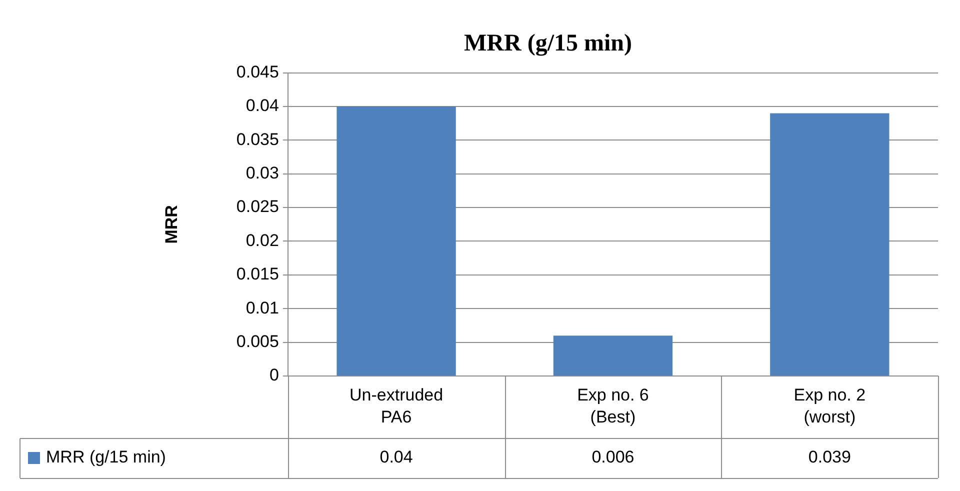 The height and width of the screenshot is (491, 960). I want to click on x-tick-label: Exp no. 6 (Best), so click(613, 406).